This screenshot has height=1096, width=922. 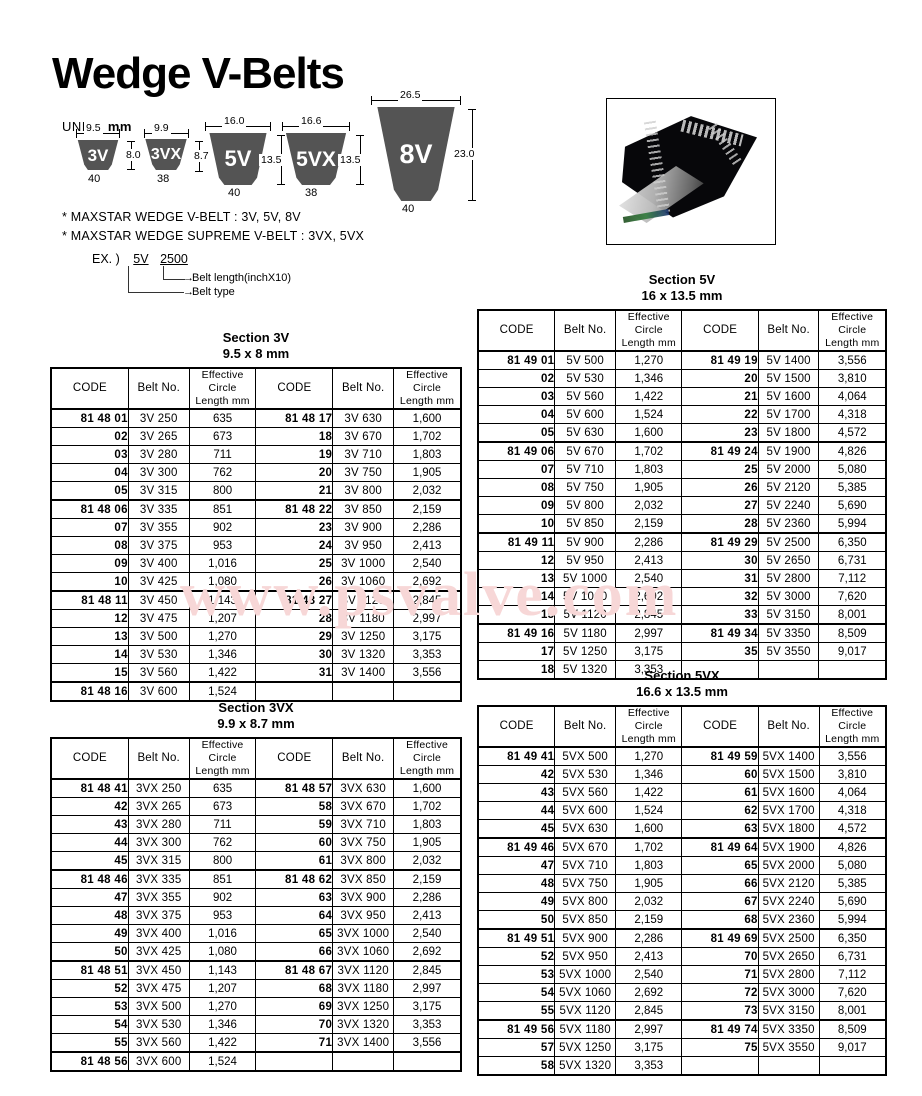 What do you see at coordinates (363, 654) in the screenshot?
I see `cell-belt-no: 3V 1320` at bounding box center [363, 654].